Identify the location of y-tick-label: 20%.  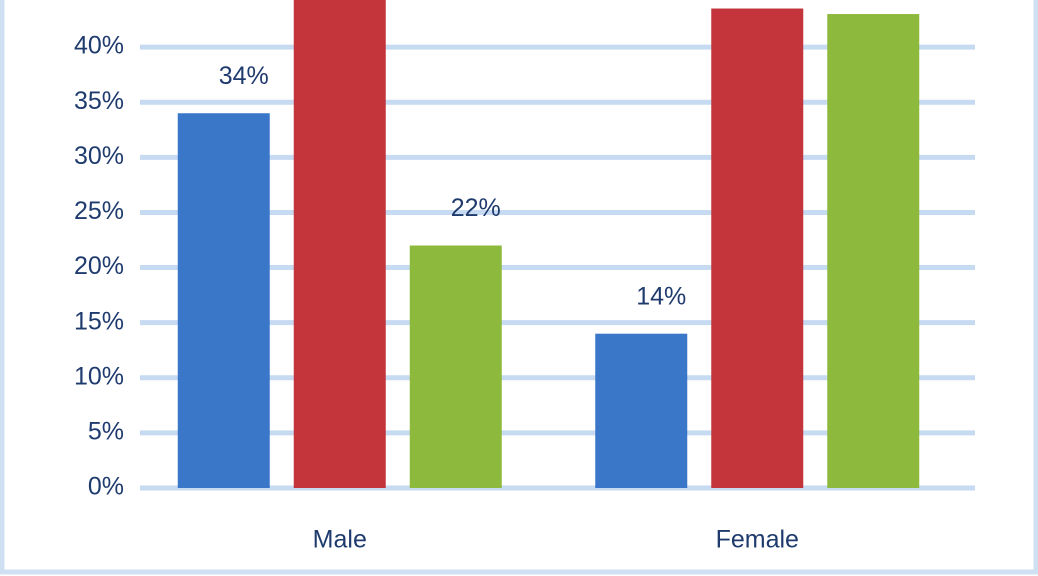
(99, 266).